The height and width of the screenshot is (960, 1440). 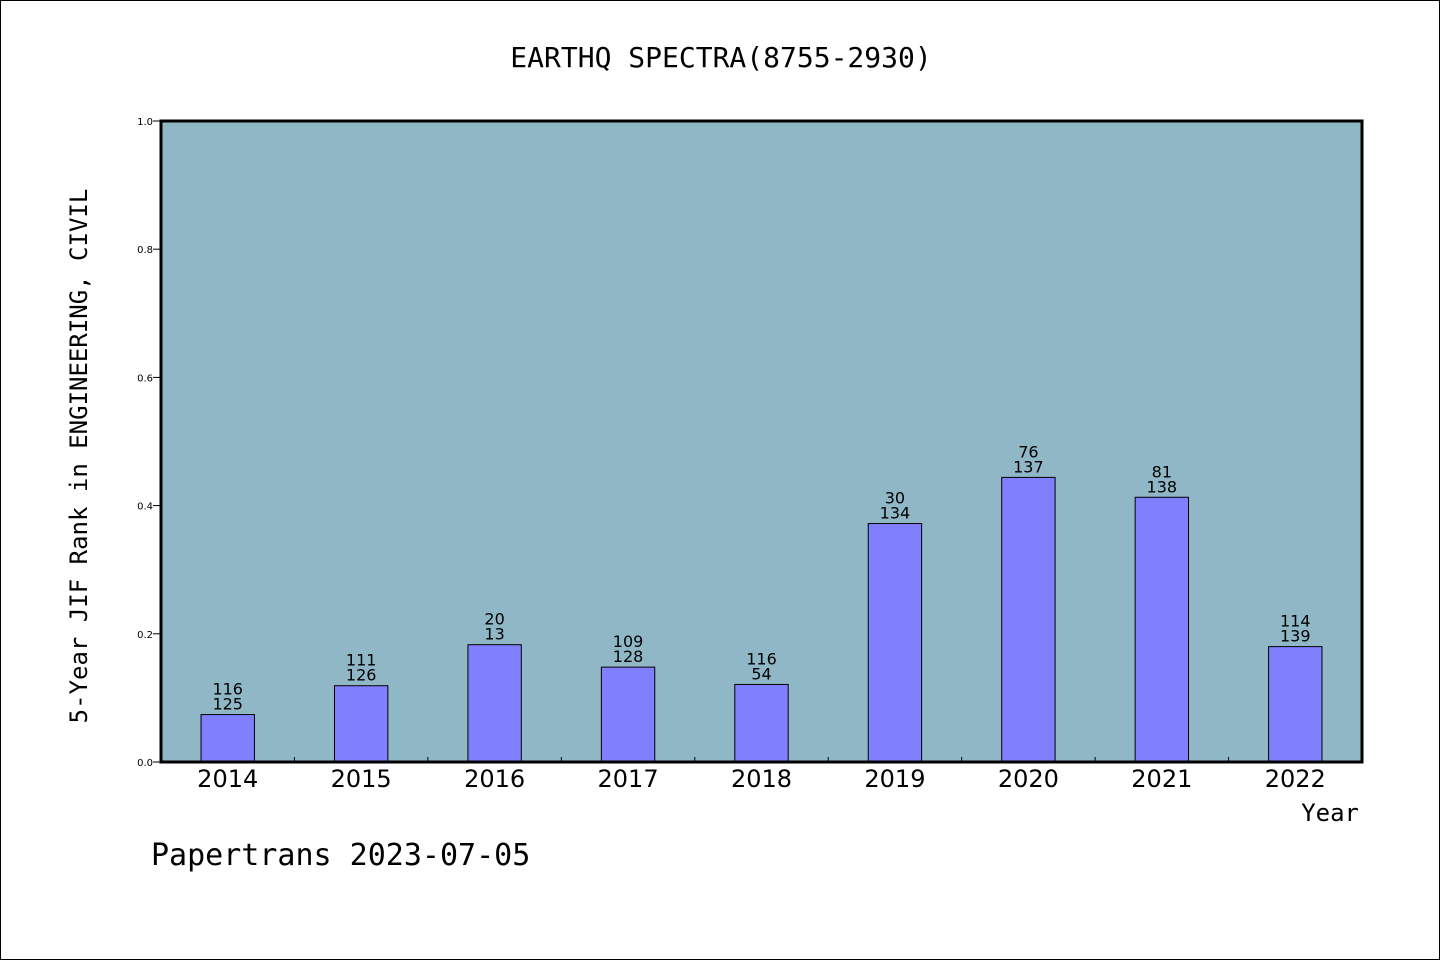 I want to click on bar-label-bottom: 54, so click(x=761, y=673).